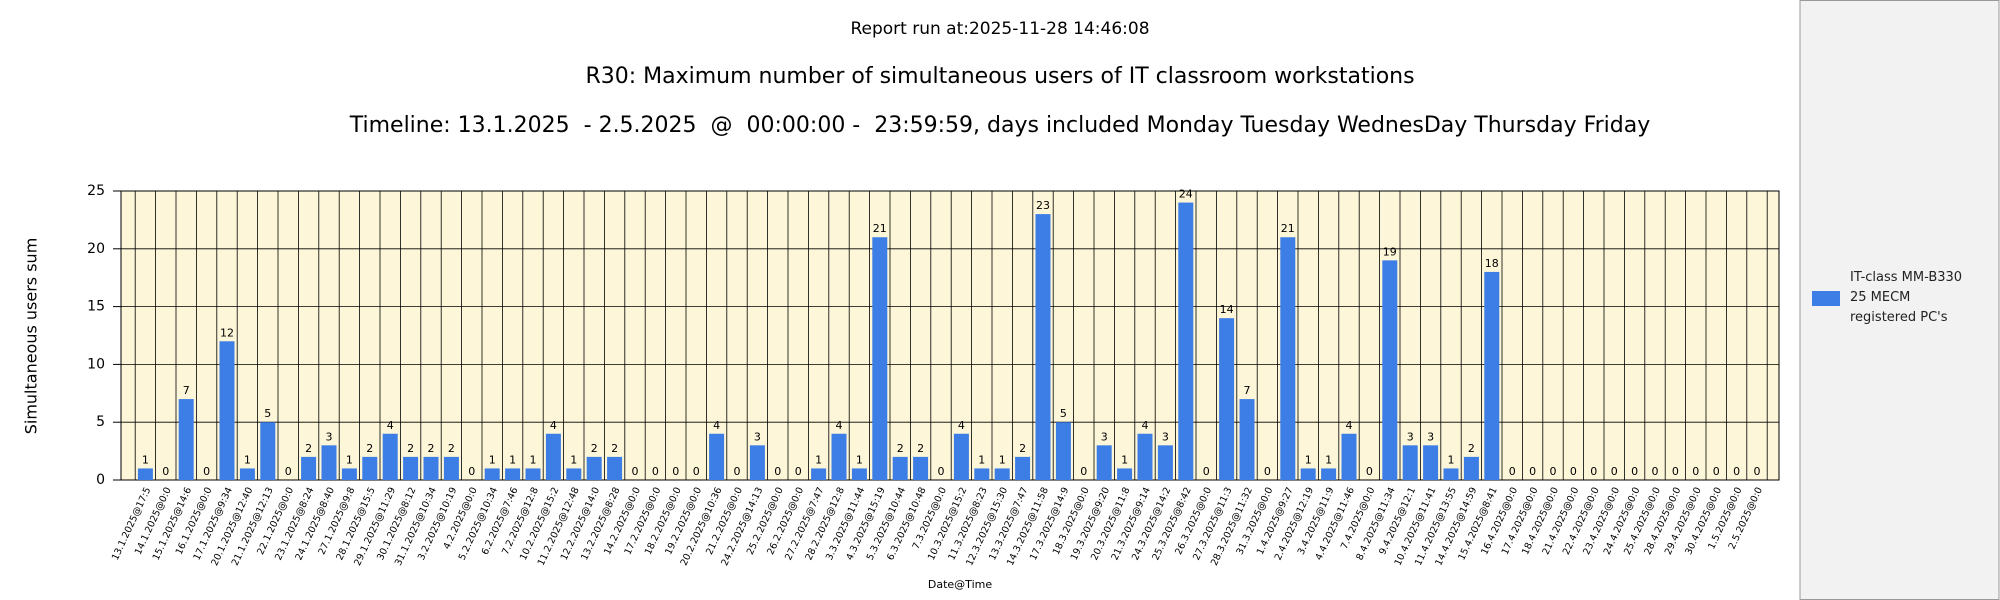 The width and height of the screenshot is (2000, 600). I want to click on value-label: 7, so click(1247, 390).